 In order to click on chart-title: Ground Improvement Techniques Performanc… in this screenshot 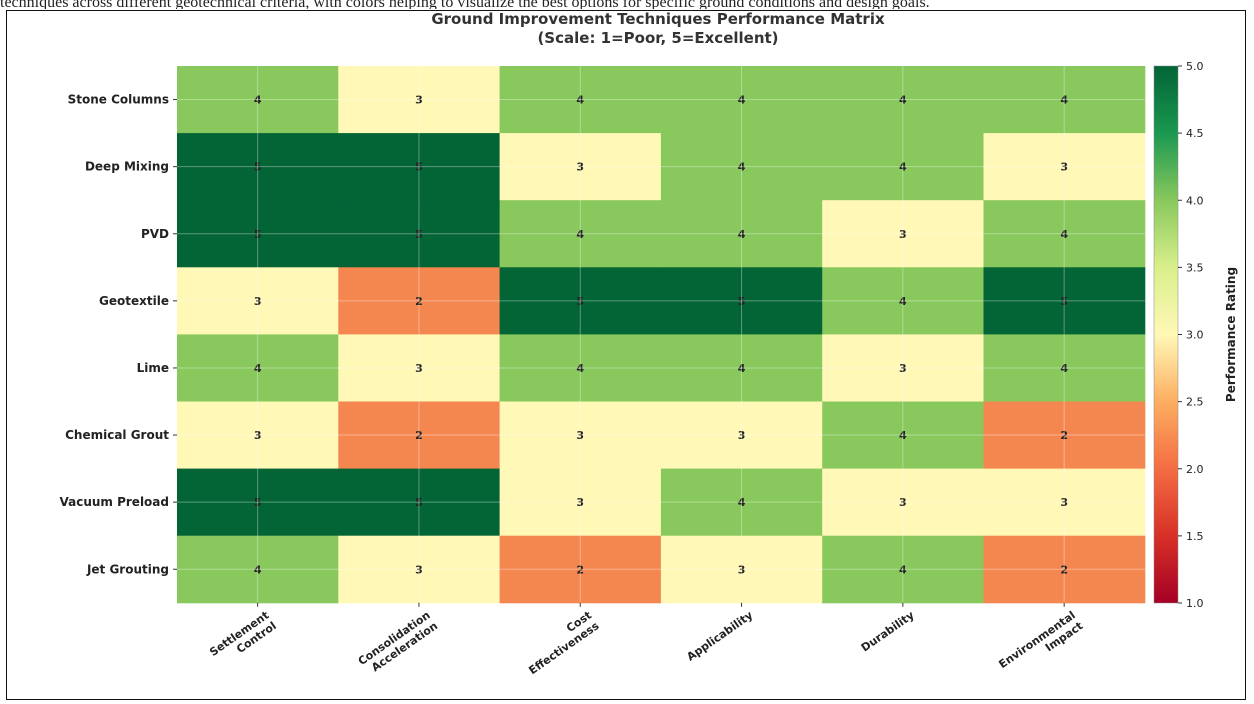, I will do `click(658, 19)`.